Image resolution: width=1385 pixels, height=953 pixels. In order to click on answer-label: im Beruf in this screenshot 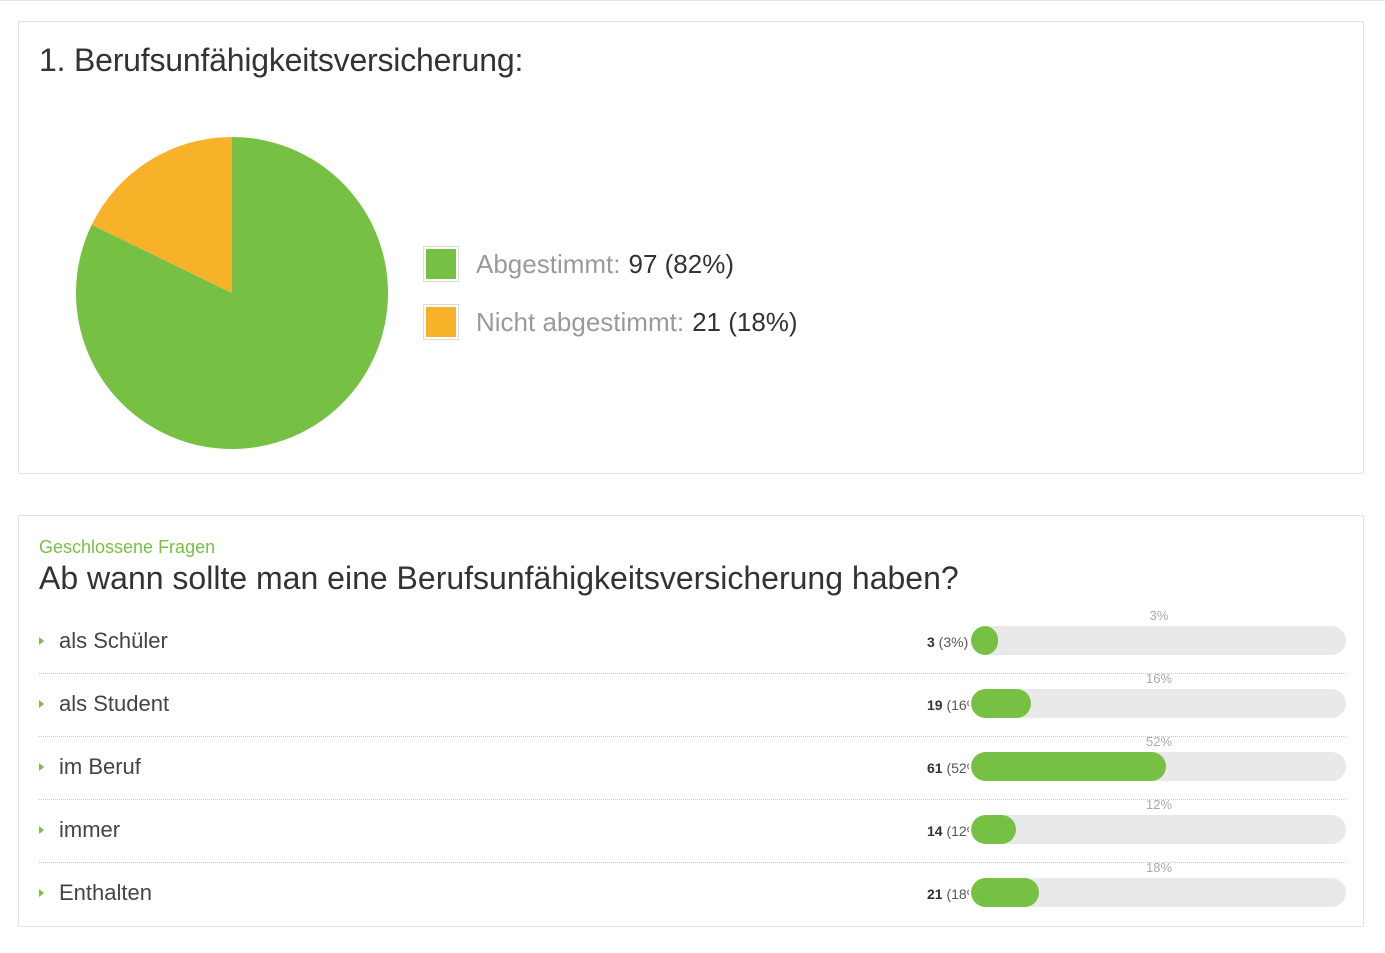, I will do `click(100, 766)`.